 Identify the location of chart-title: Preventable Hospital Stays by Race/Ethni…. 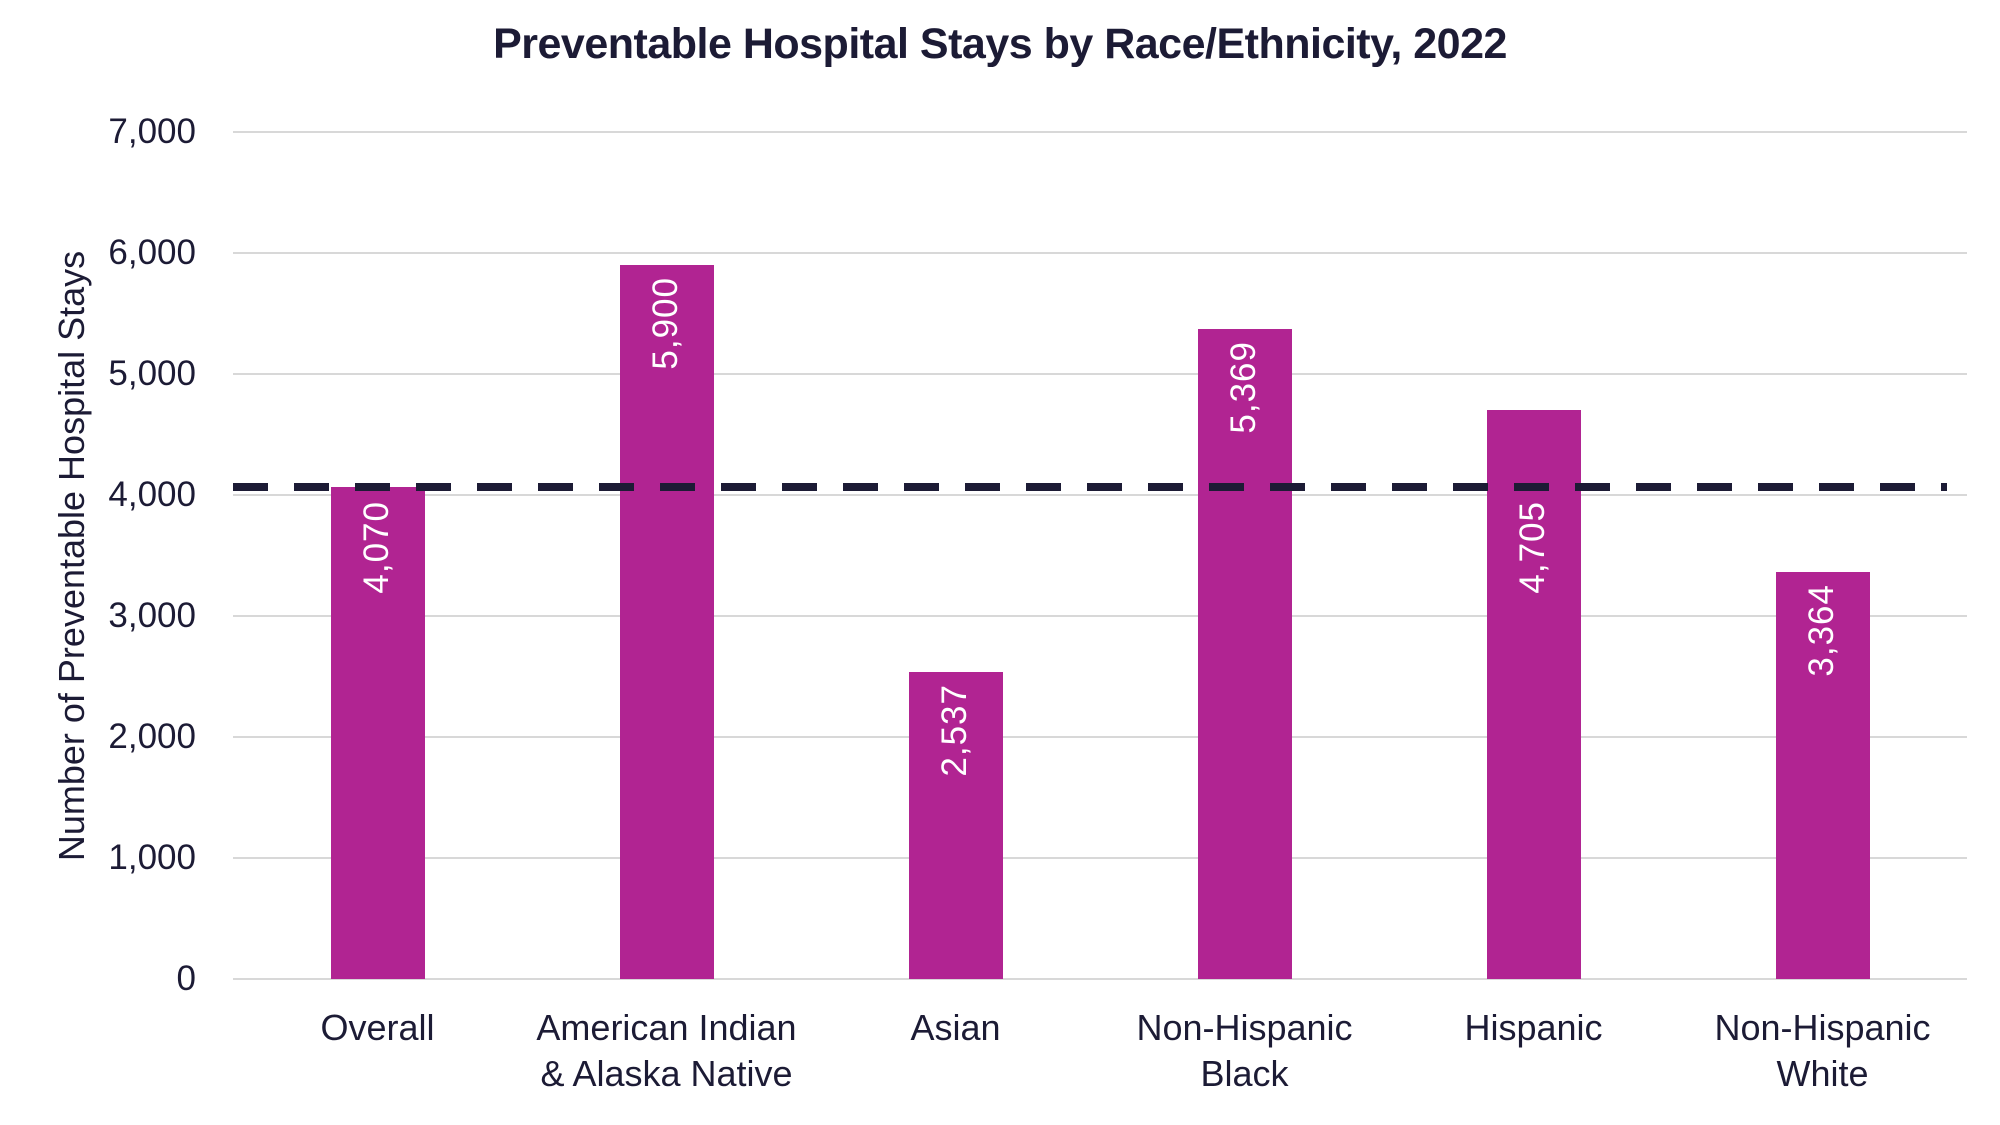
(1000, 44).